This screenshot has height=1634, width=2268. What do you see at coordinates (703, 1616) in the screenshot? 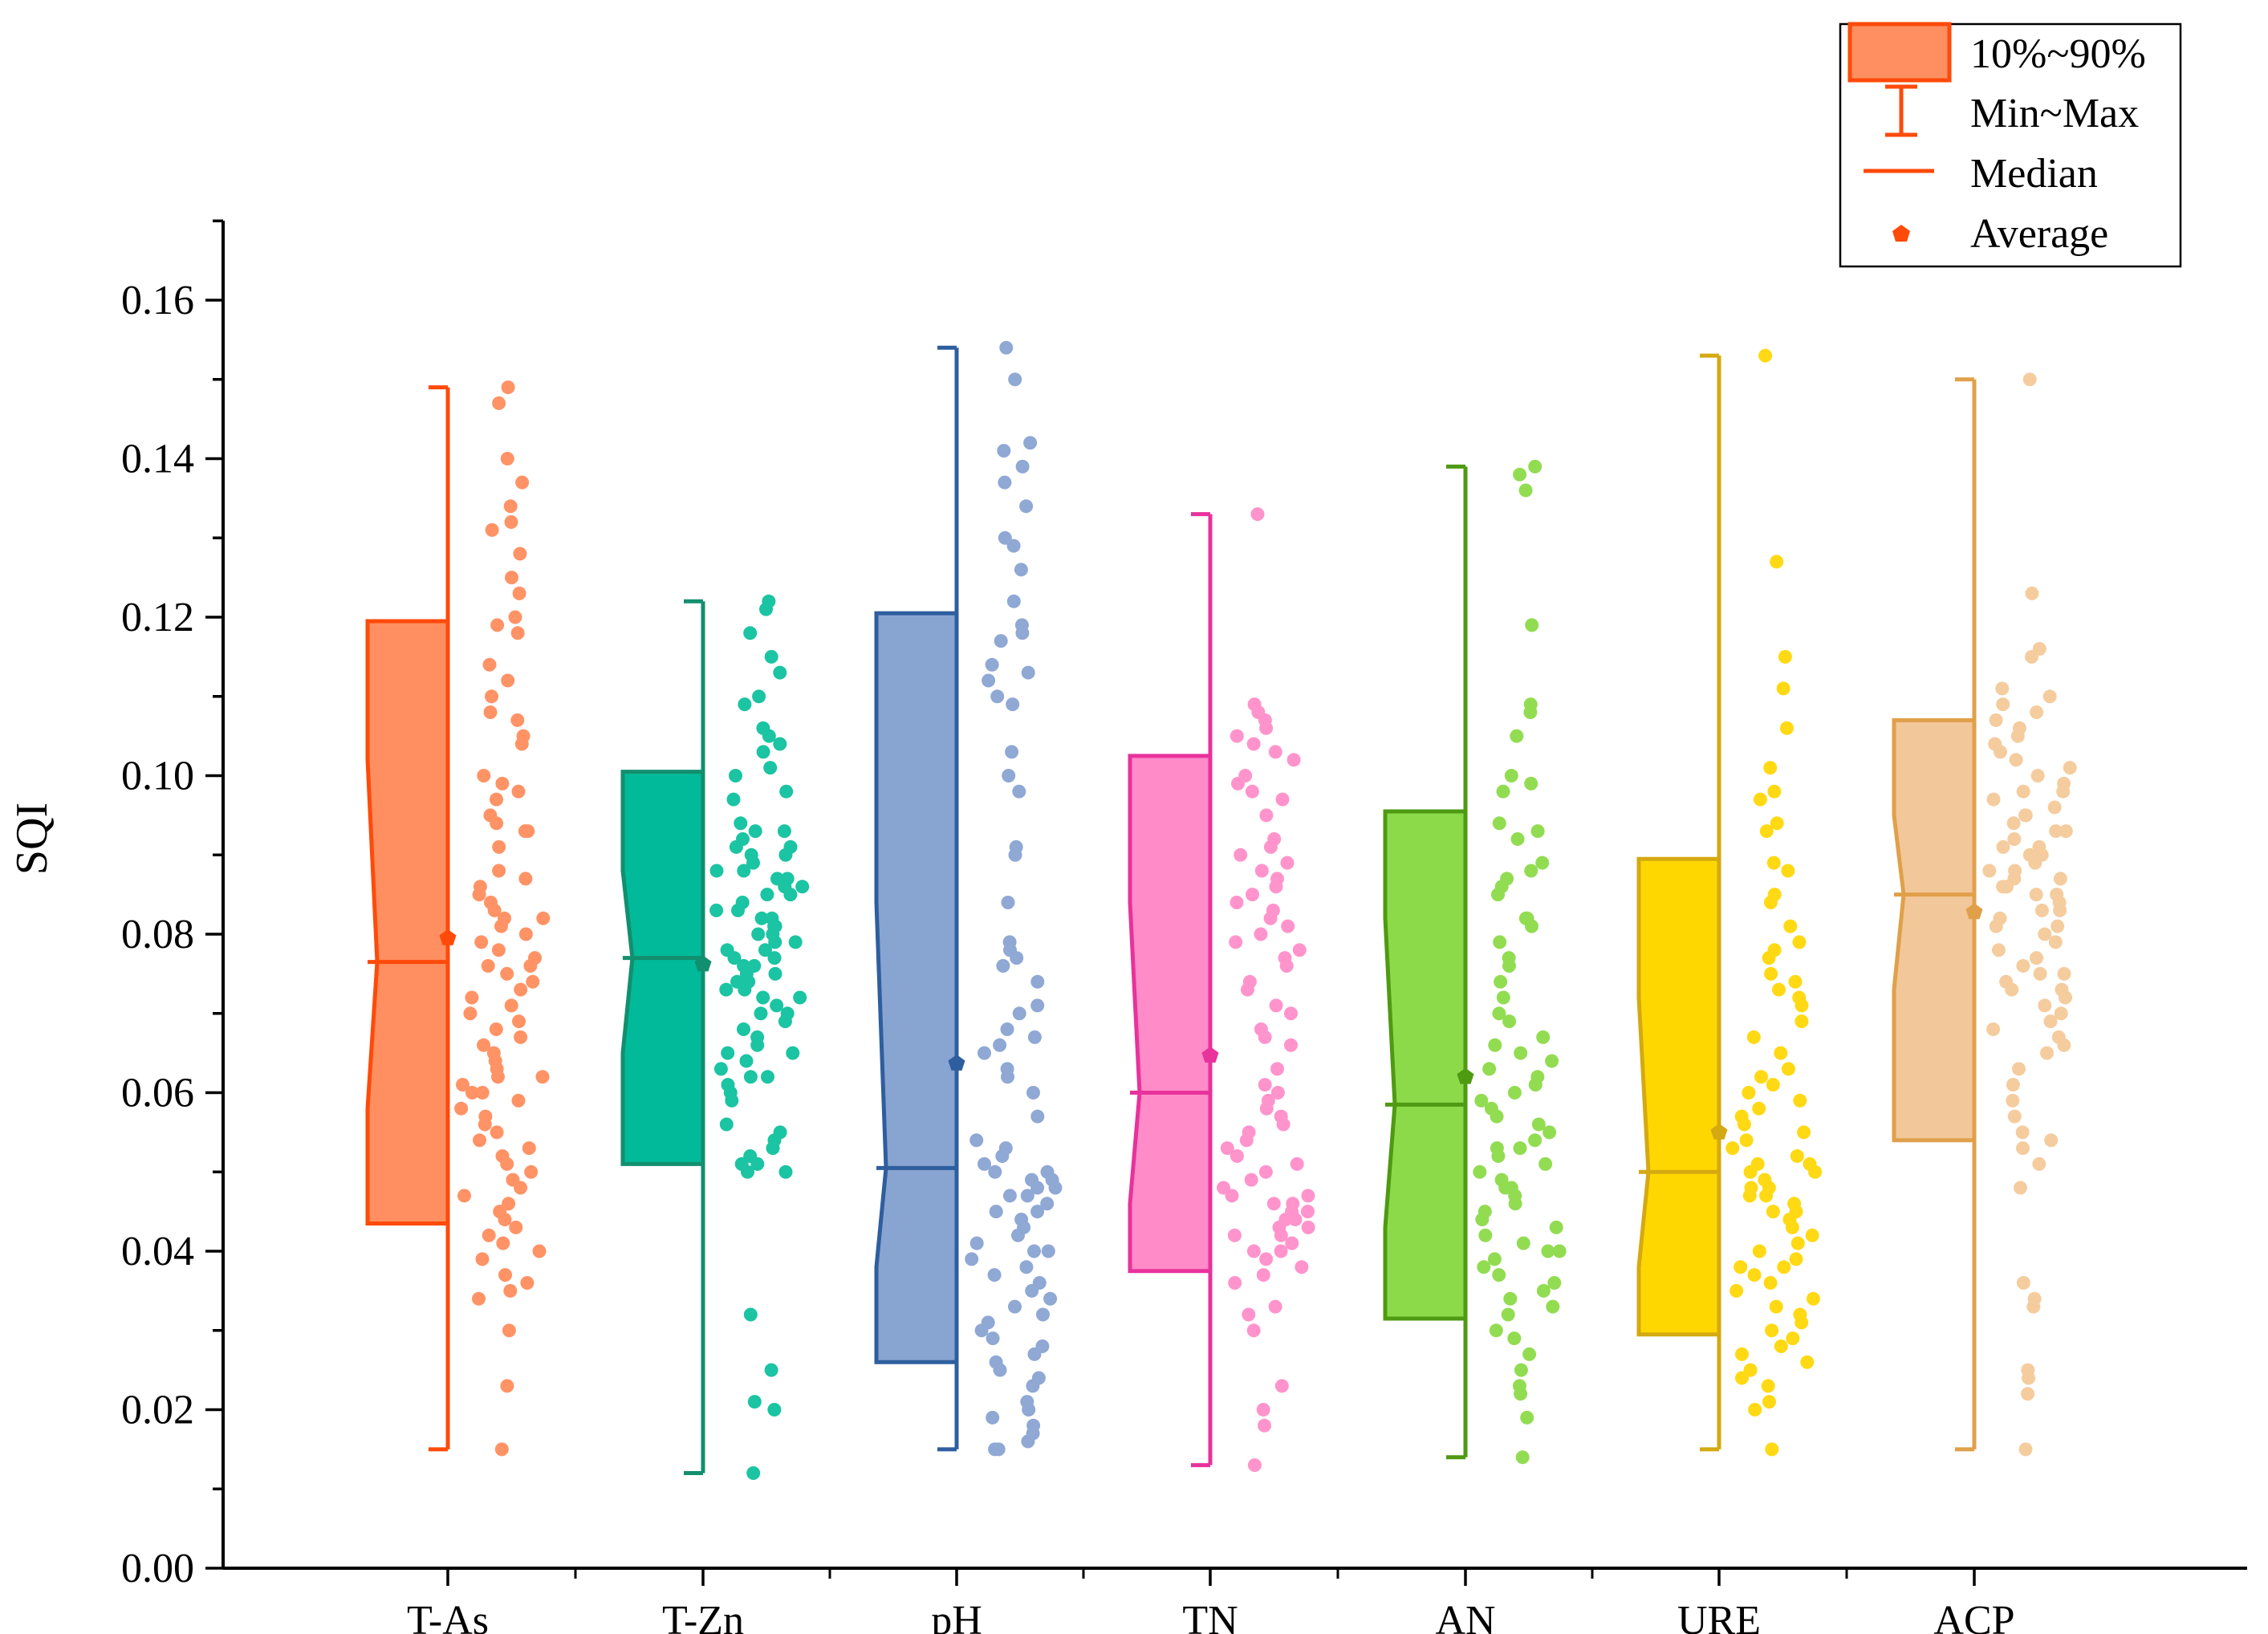
I see `x-tick-label-t-zn: T-Zn` at bounding box center [703, 1616].